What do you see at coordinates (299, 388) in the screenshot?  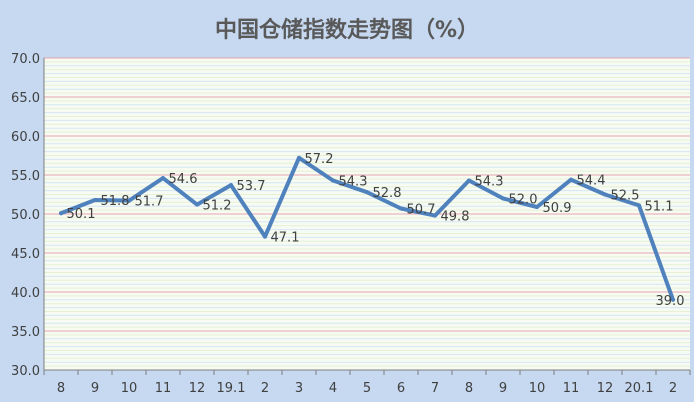 I see `x-tick-label: 3` at bounding box center [299, 388].